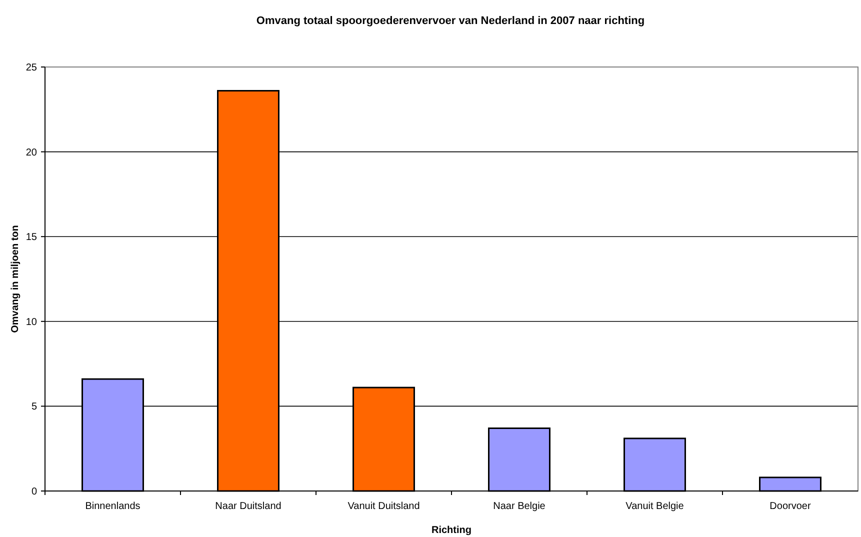  I want to click on y-tick-label: 10, so click(32, 322).